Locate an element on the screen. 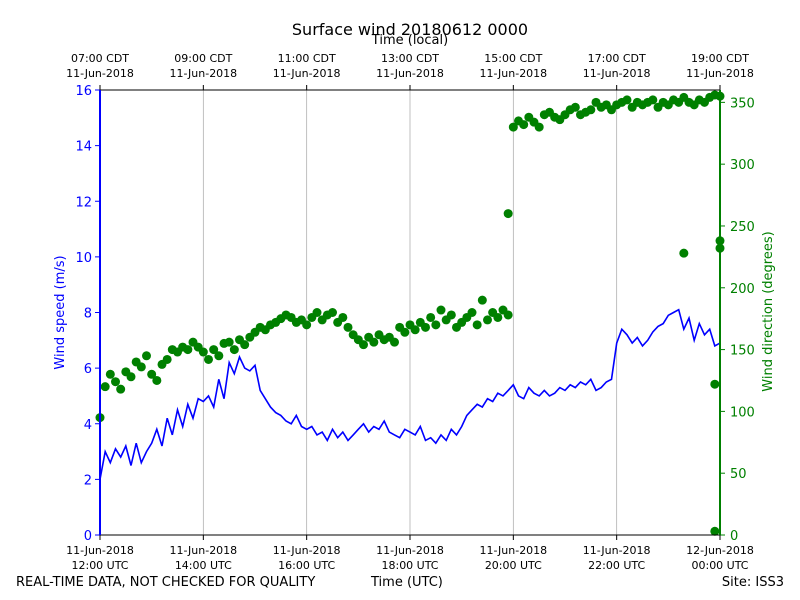 This screenshot has height=600, width=800. top-tick-time: 13:00 CDT is located at coordinates (410, 58).